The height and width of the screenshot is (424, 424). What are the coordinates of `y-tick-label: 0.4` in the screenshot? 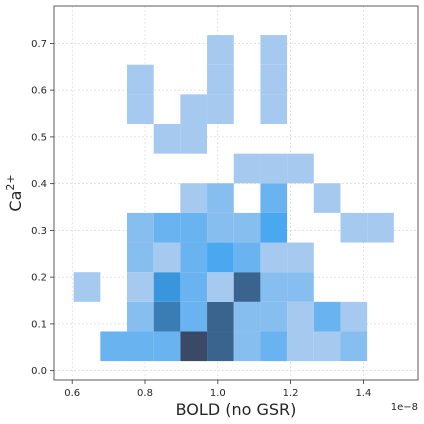 It's located at (39, 184).